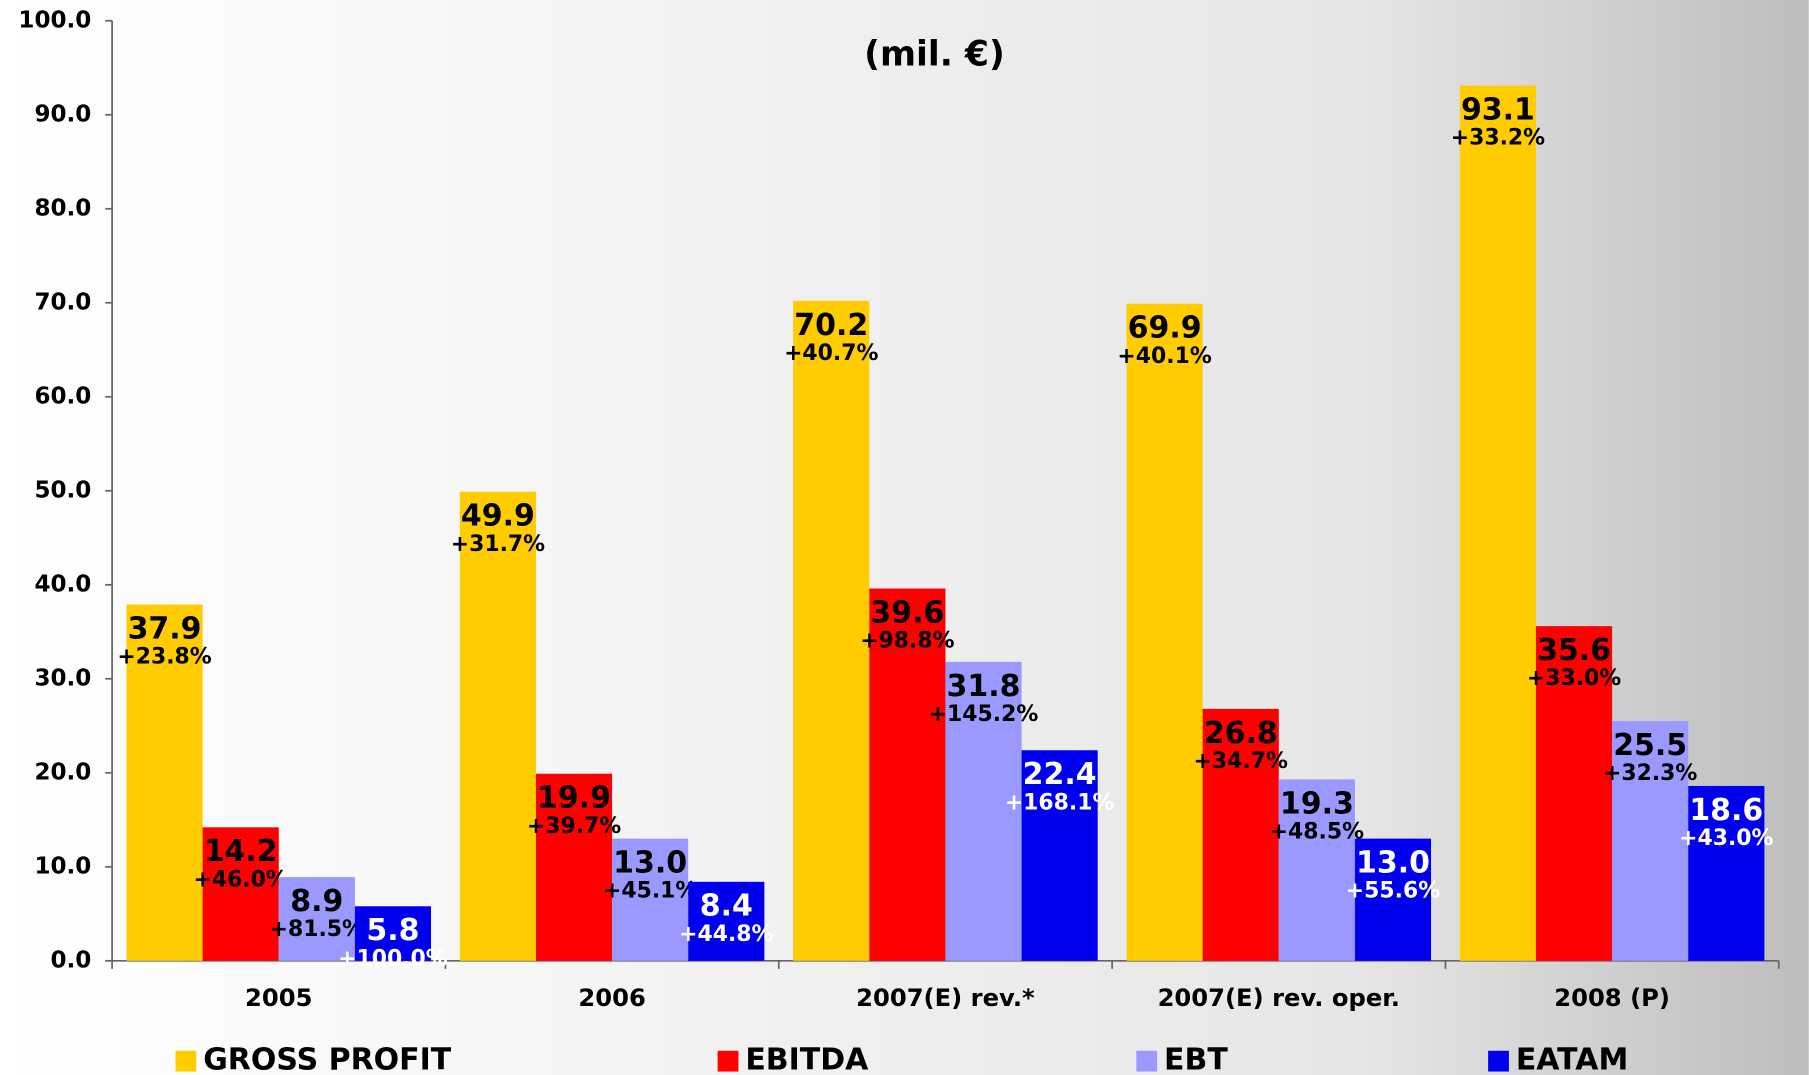 The height and width of the screenshot is (1075, 1809). Describe the element at coordinates (498, 516) in the screenshot. I see `value-label: 49.9` at that location.